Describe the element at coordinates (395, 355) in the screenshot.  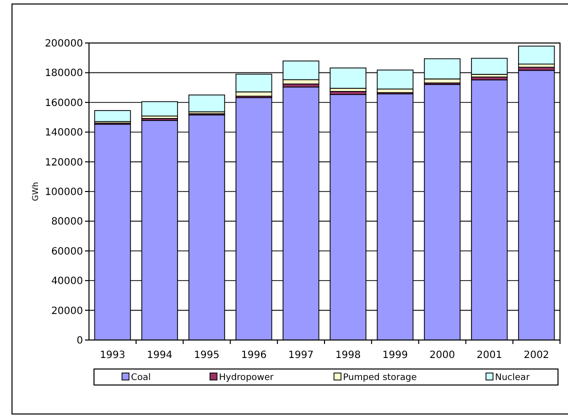
I see `x-tick-label: 1999` at that location.